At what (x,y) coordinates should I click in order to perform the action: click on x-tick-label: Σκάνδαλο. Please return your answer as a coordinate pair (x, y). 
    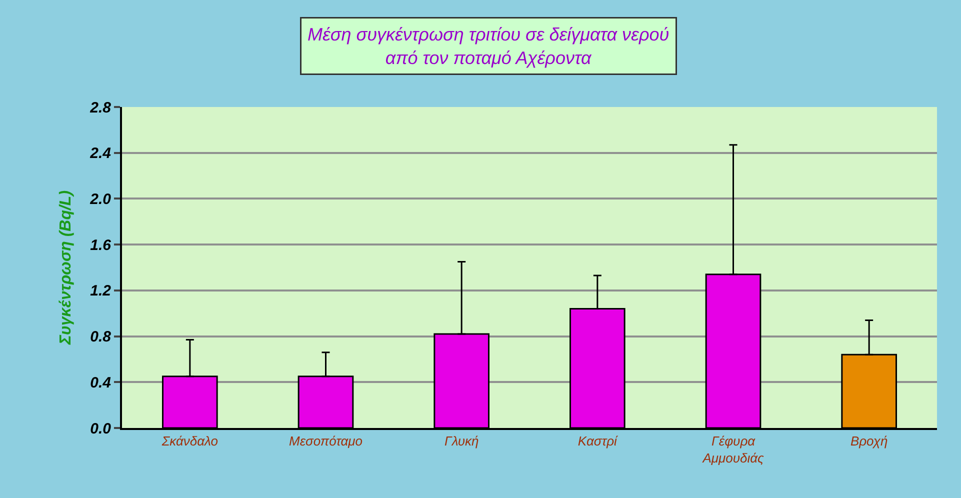
    Looking at the image, I should click on (189, 441).